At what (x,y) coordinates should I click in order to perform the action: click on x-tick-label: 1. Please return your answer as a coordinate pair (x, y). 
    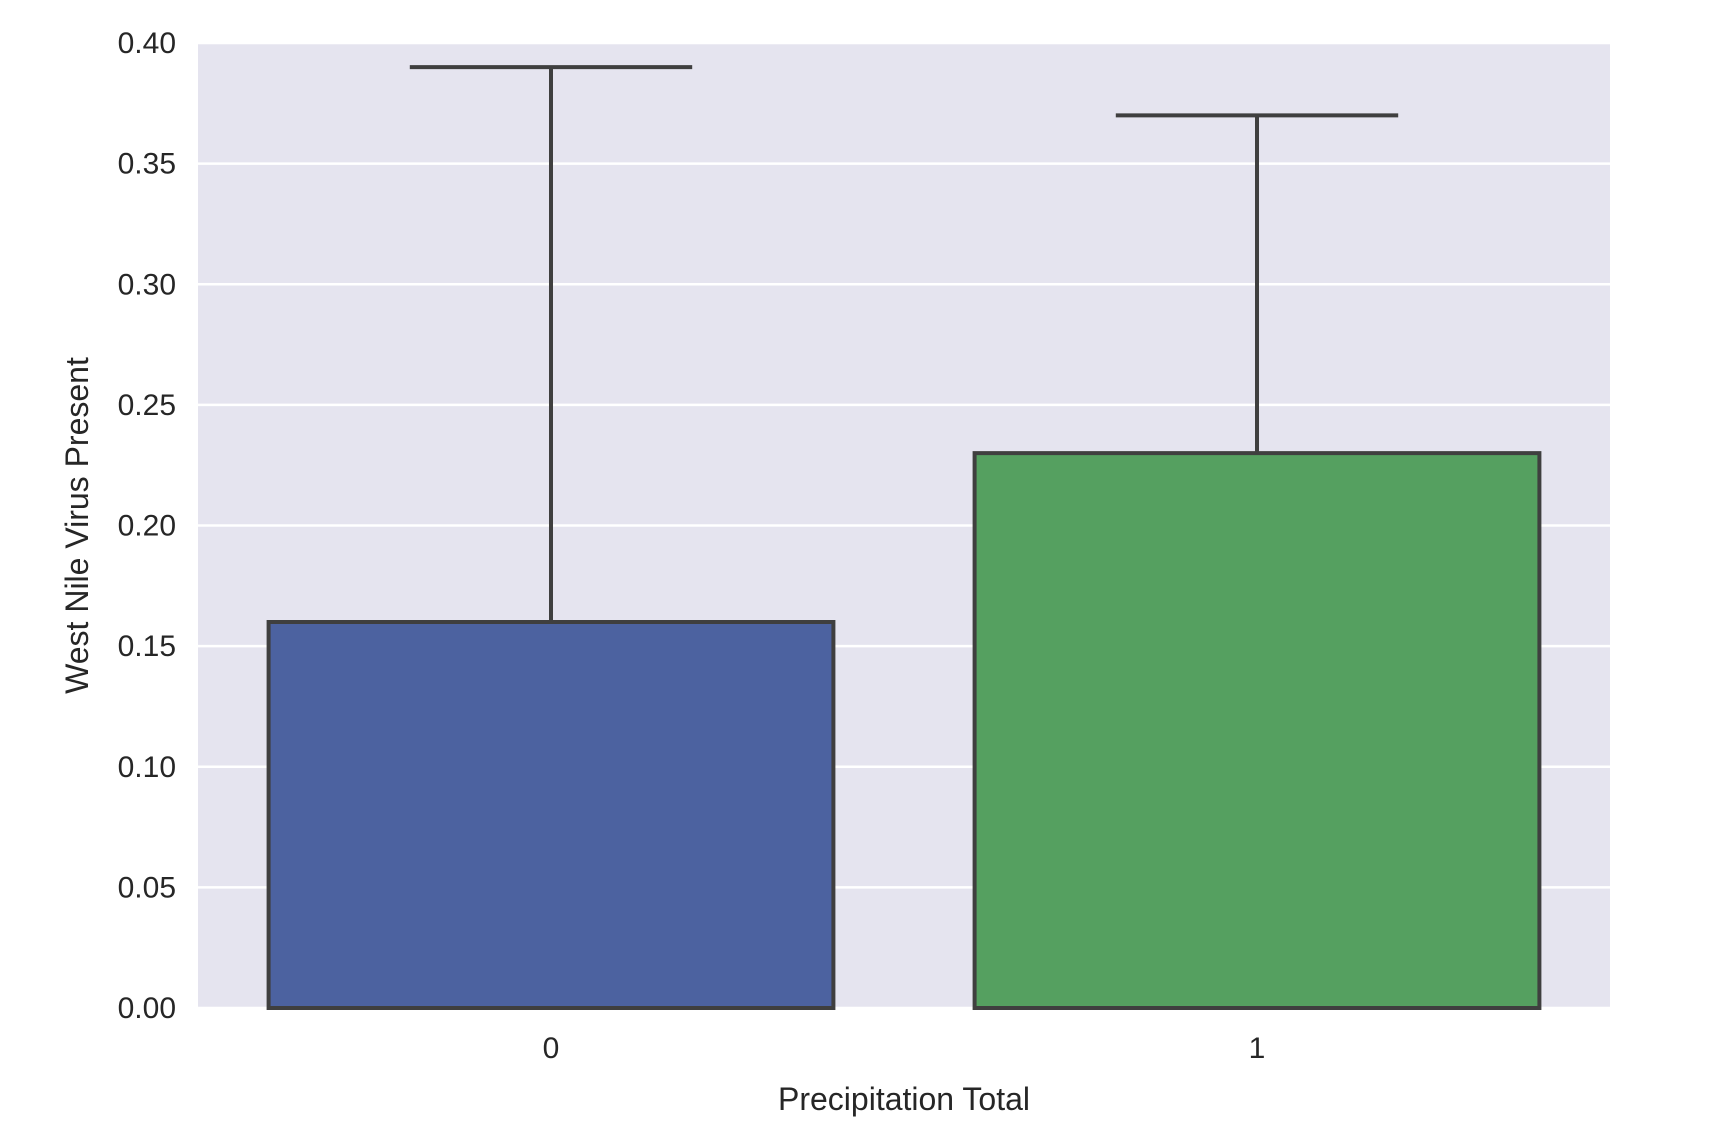
    Looking at the image, I should click on (1257, 1048).